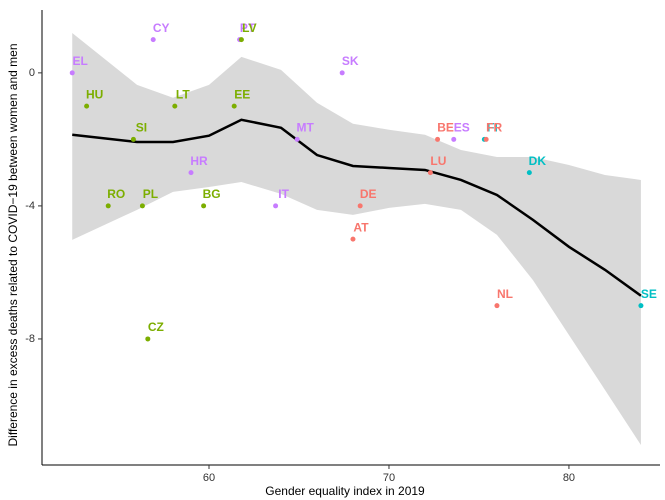 The height and width of the screenshot is (500, 665). Describe the element at coordinates (283, 194) in the screenshot. I see `point-label: IT` at that location.